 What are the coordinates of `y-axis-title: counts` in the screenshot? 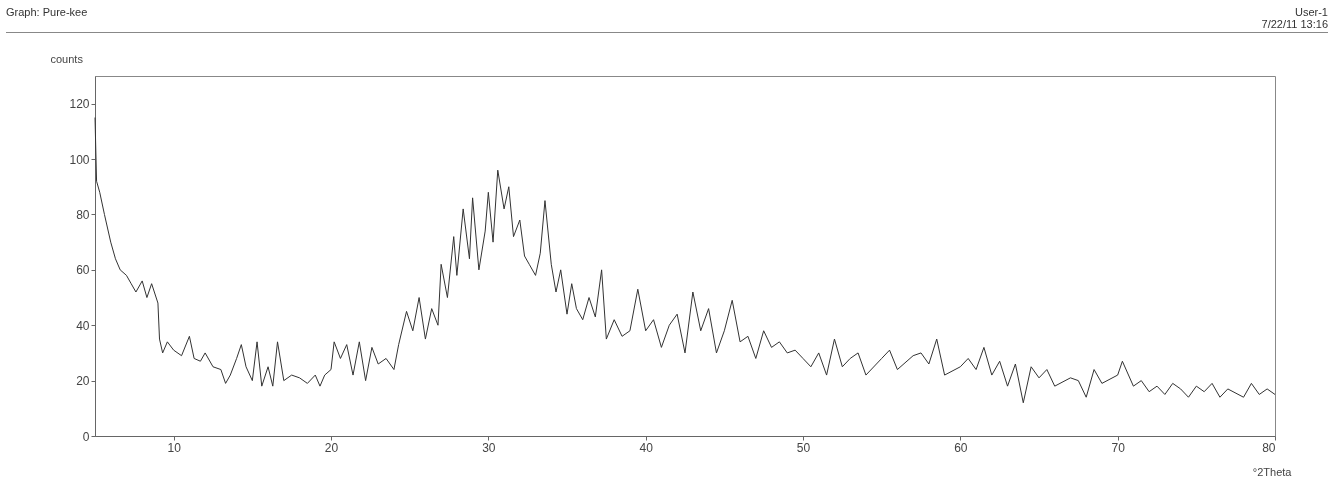 It's located at (67, 58).